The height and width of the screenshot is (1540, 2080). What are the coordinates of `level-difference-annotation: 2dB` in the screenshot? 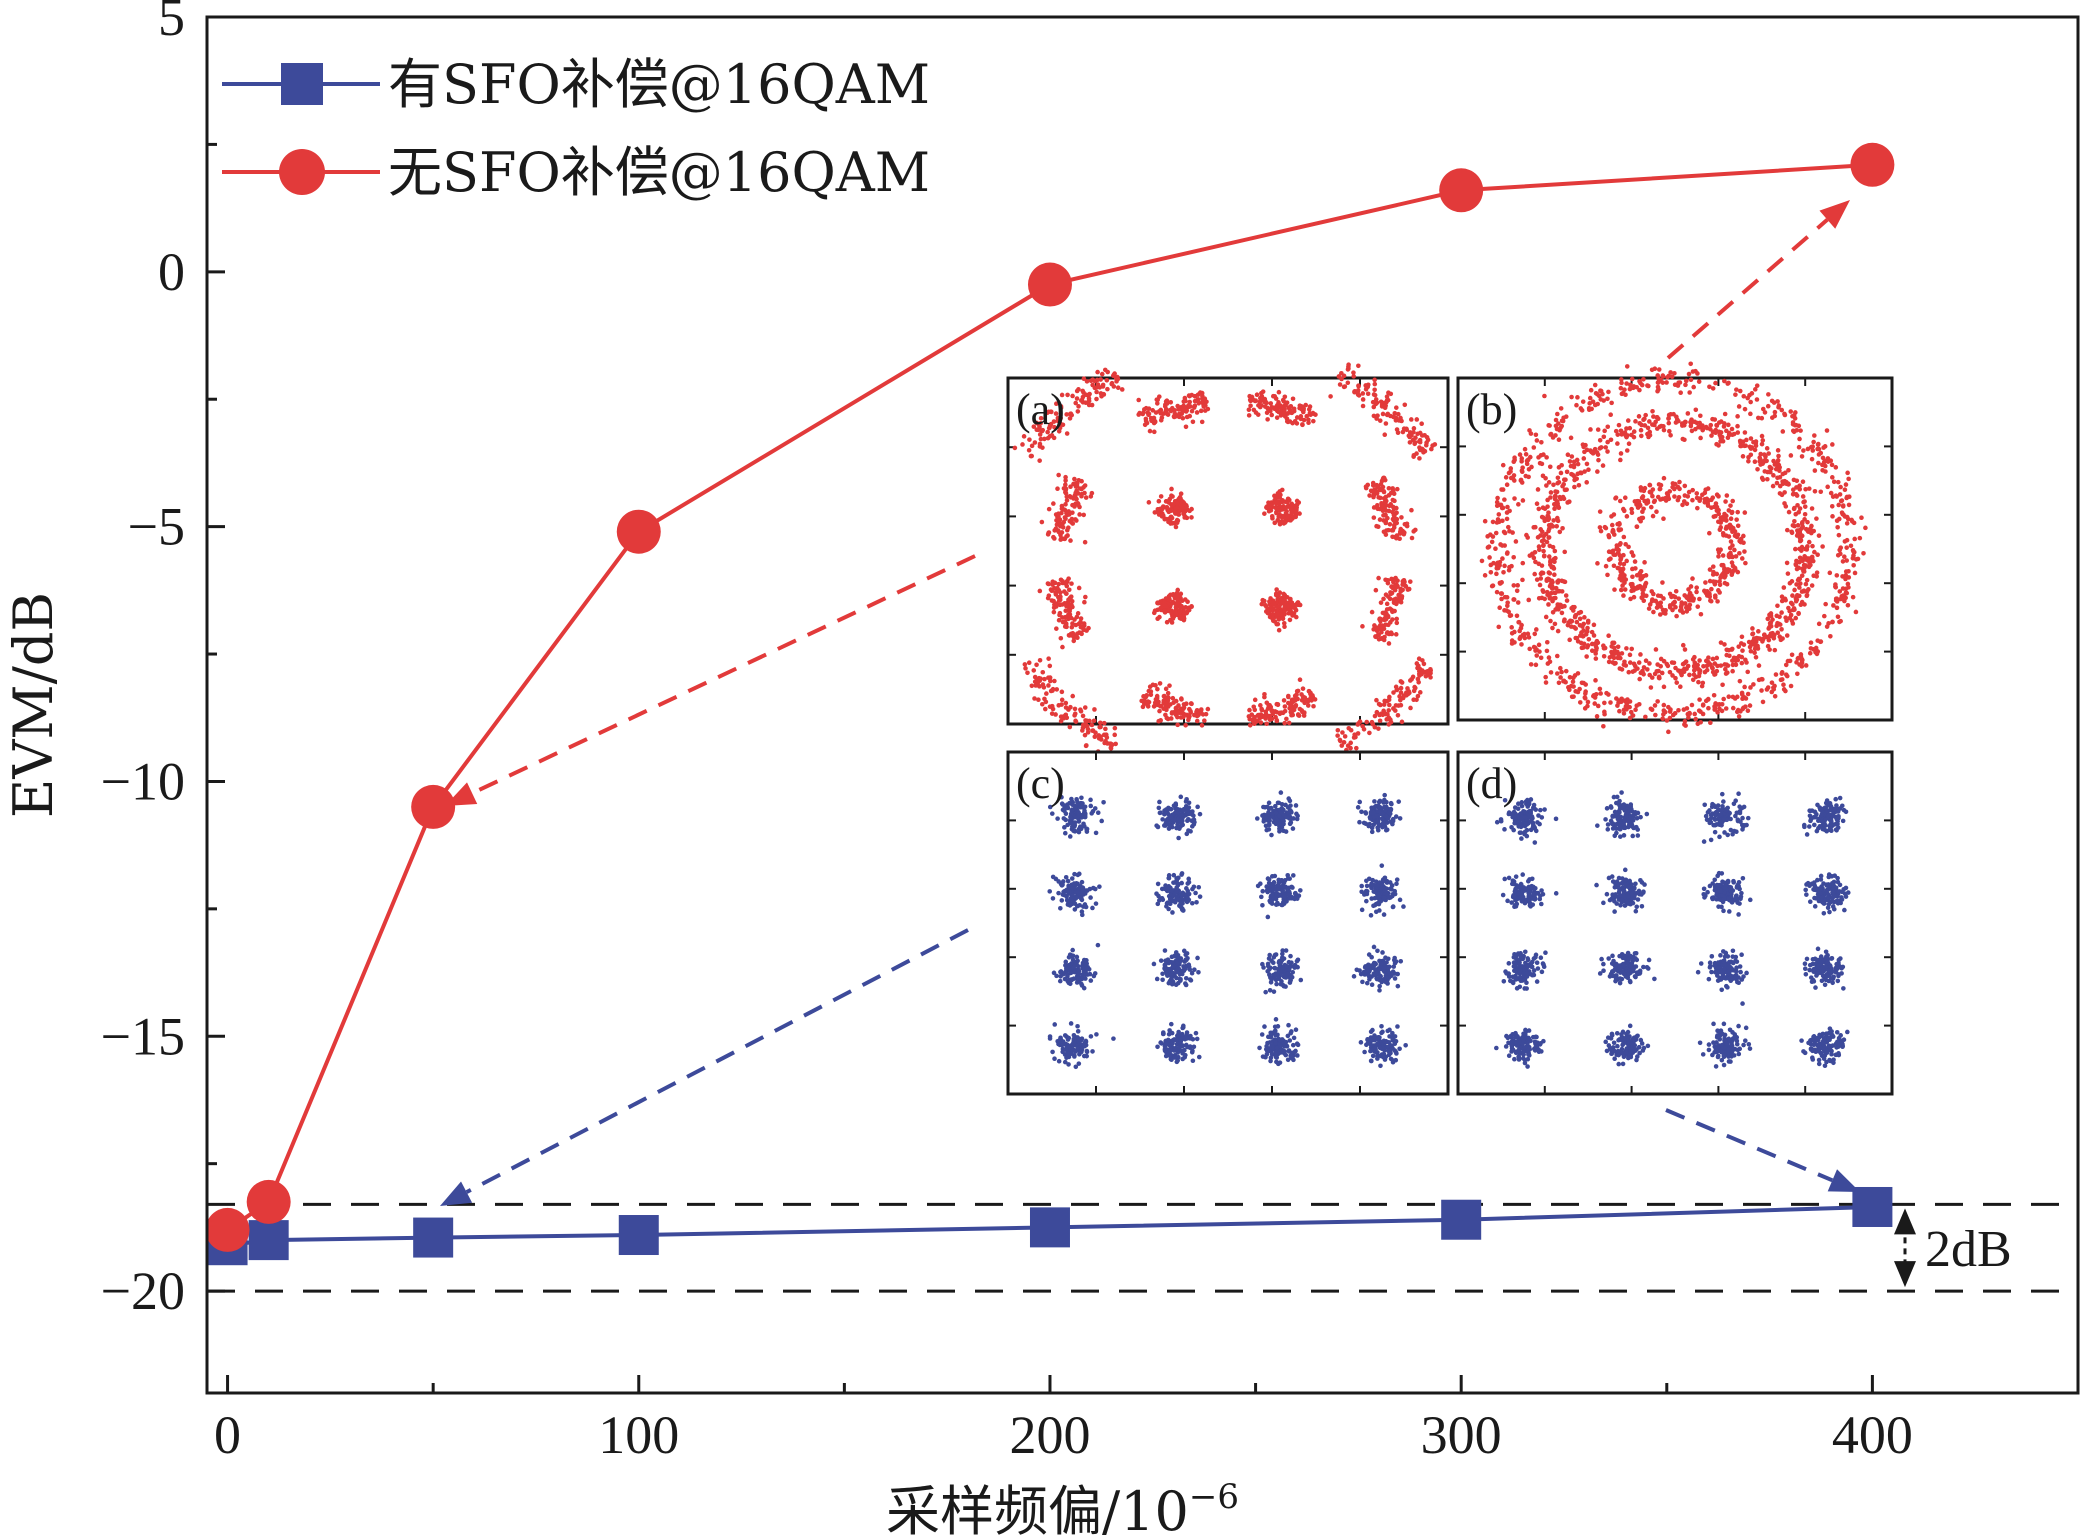 It's located at (1953, 1248).